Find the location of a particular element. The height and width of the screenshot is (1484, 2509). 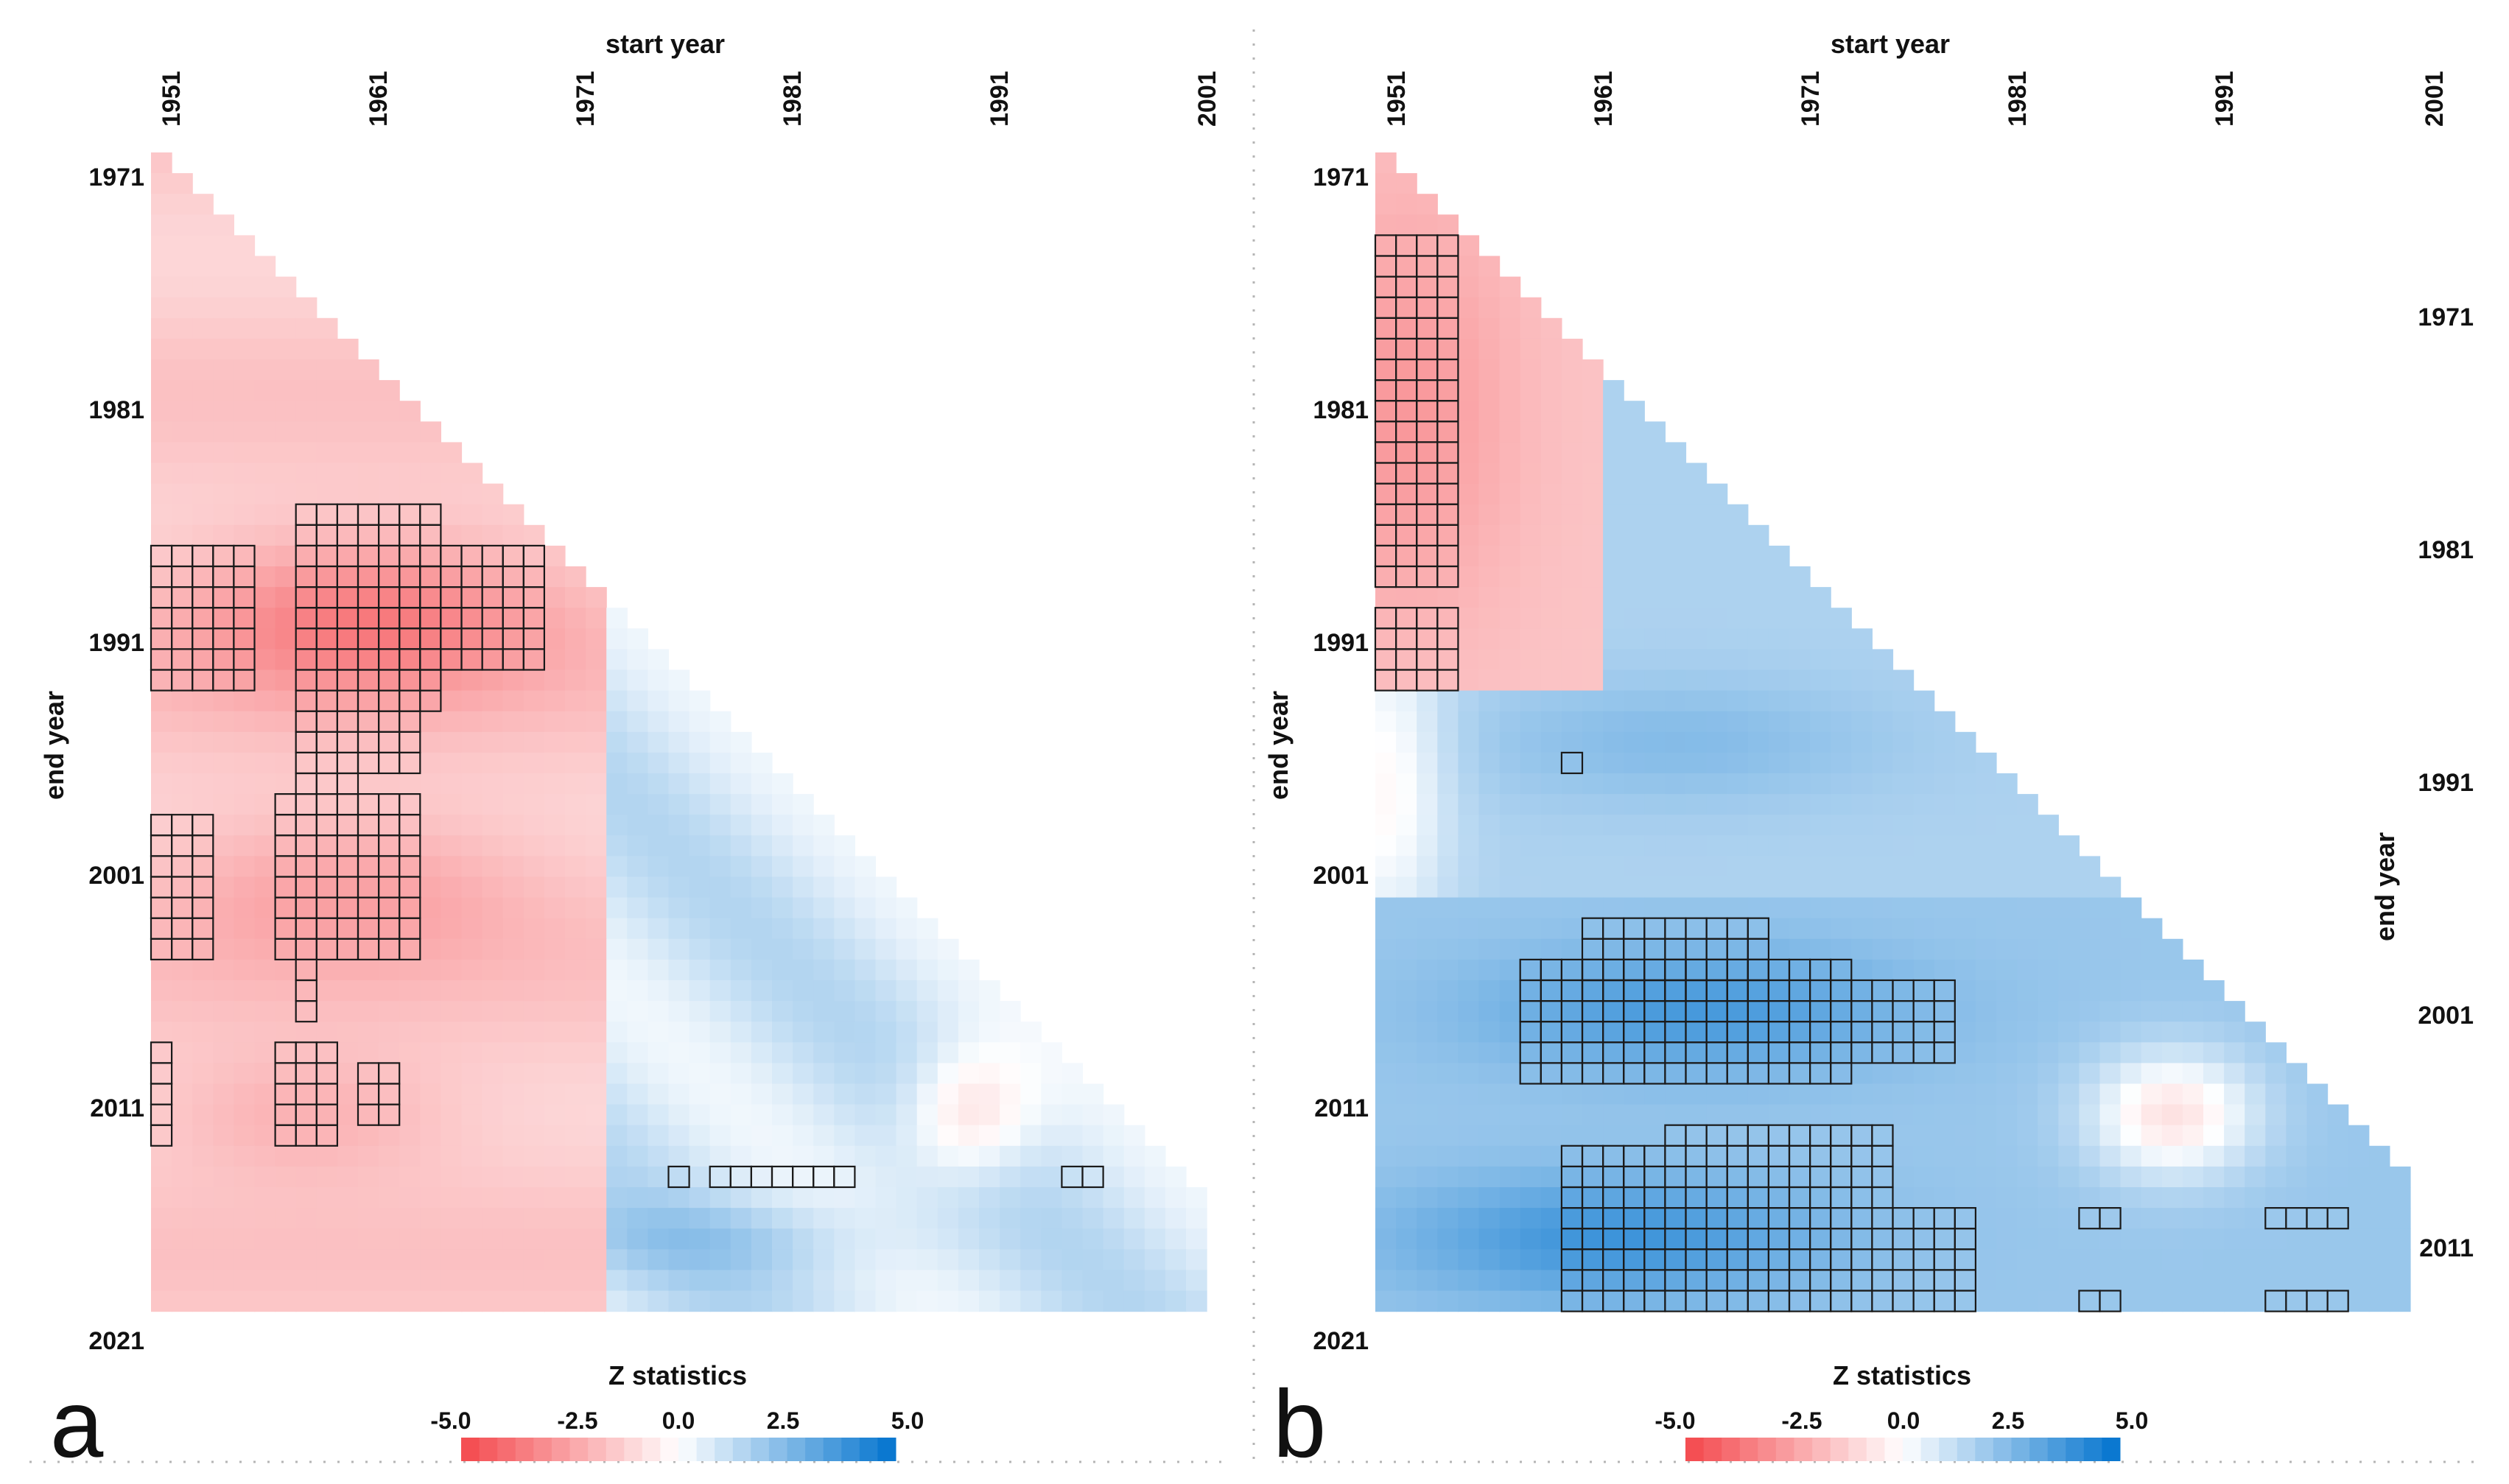

significance-outline is located at coordinates (161, 1136).